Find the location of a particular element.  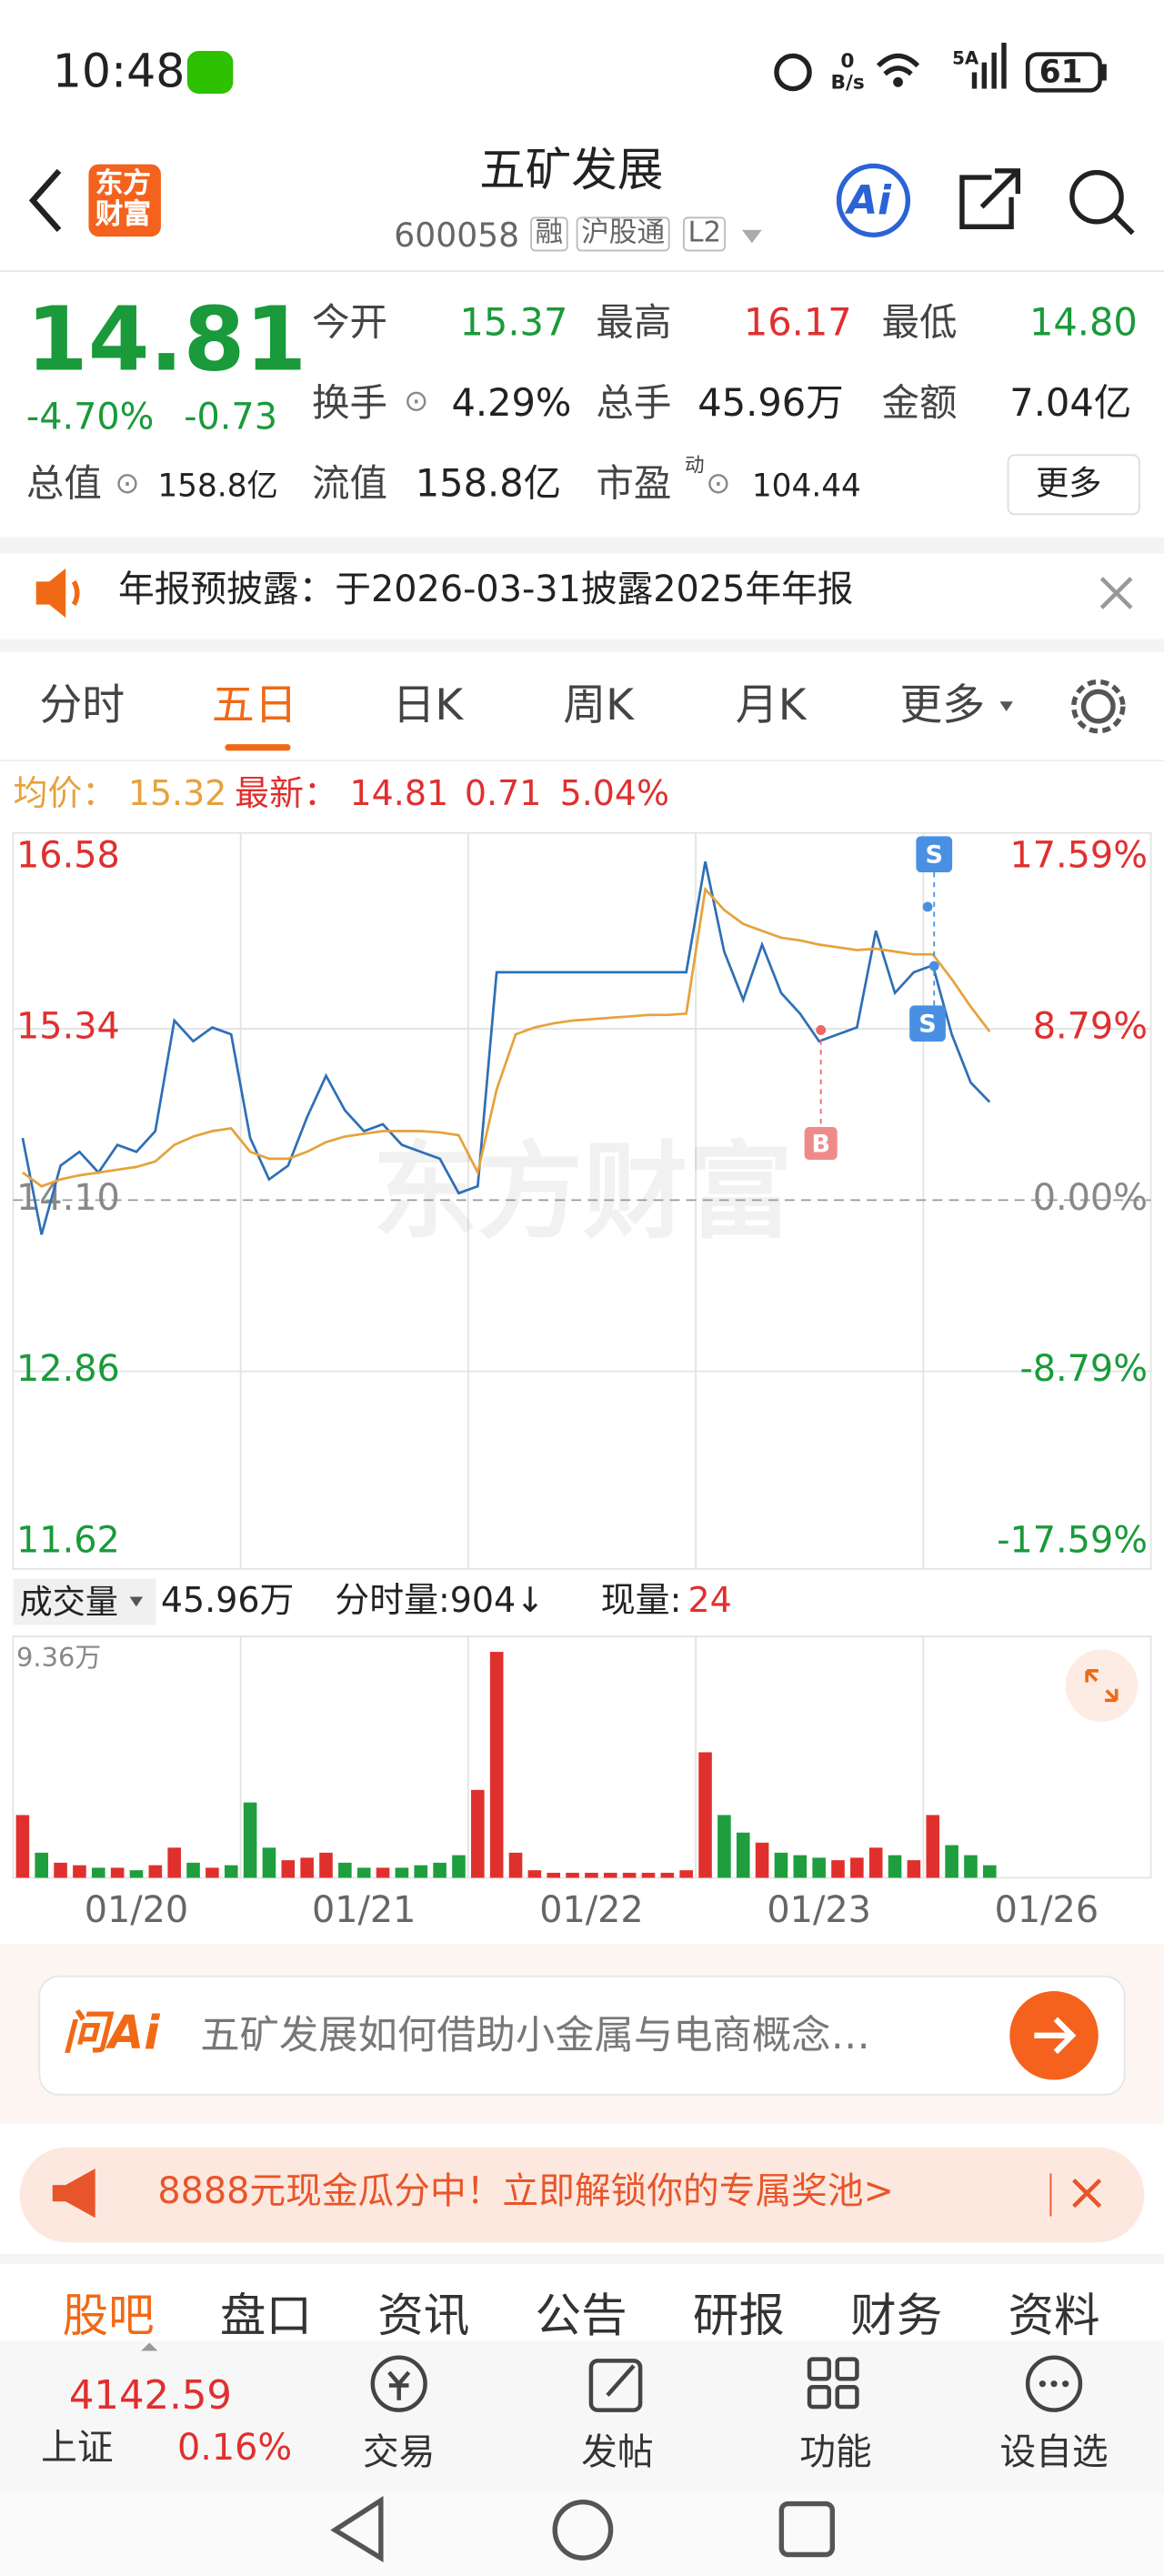

dots is located at coordinates (1054, 2384).